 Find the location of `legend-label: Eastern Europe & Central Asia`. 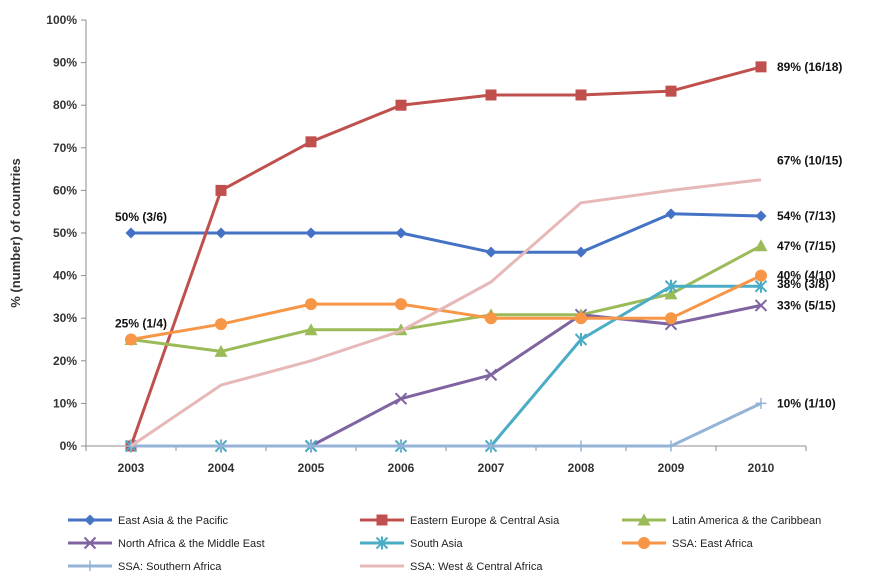

legend-label: Eastern Europe & Central Asia is located at coordinates (485, 521).